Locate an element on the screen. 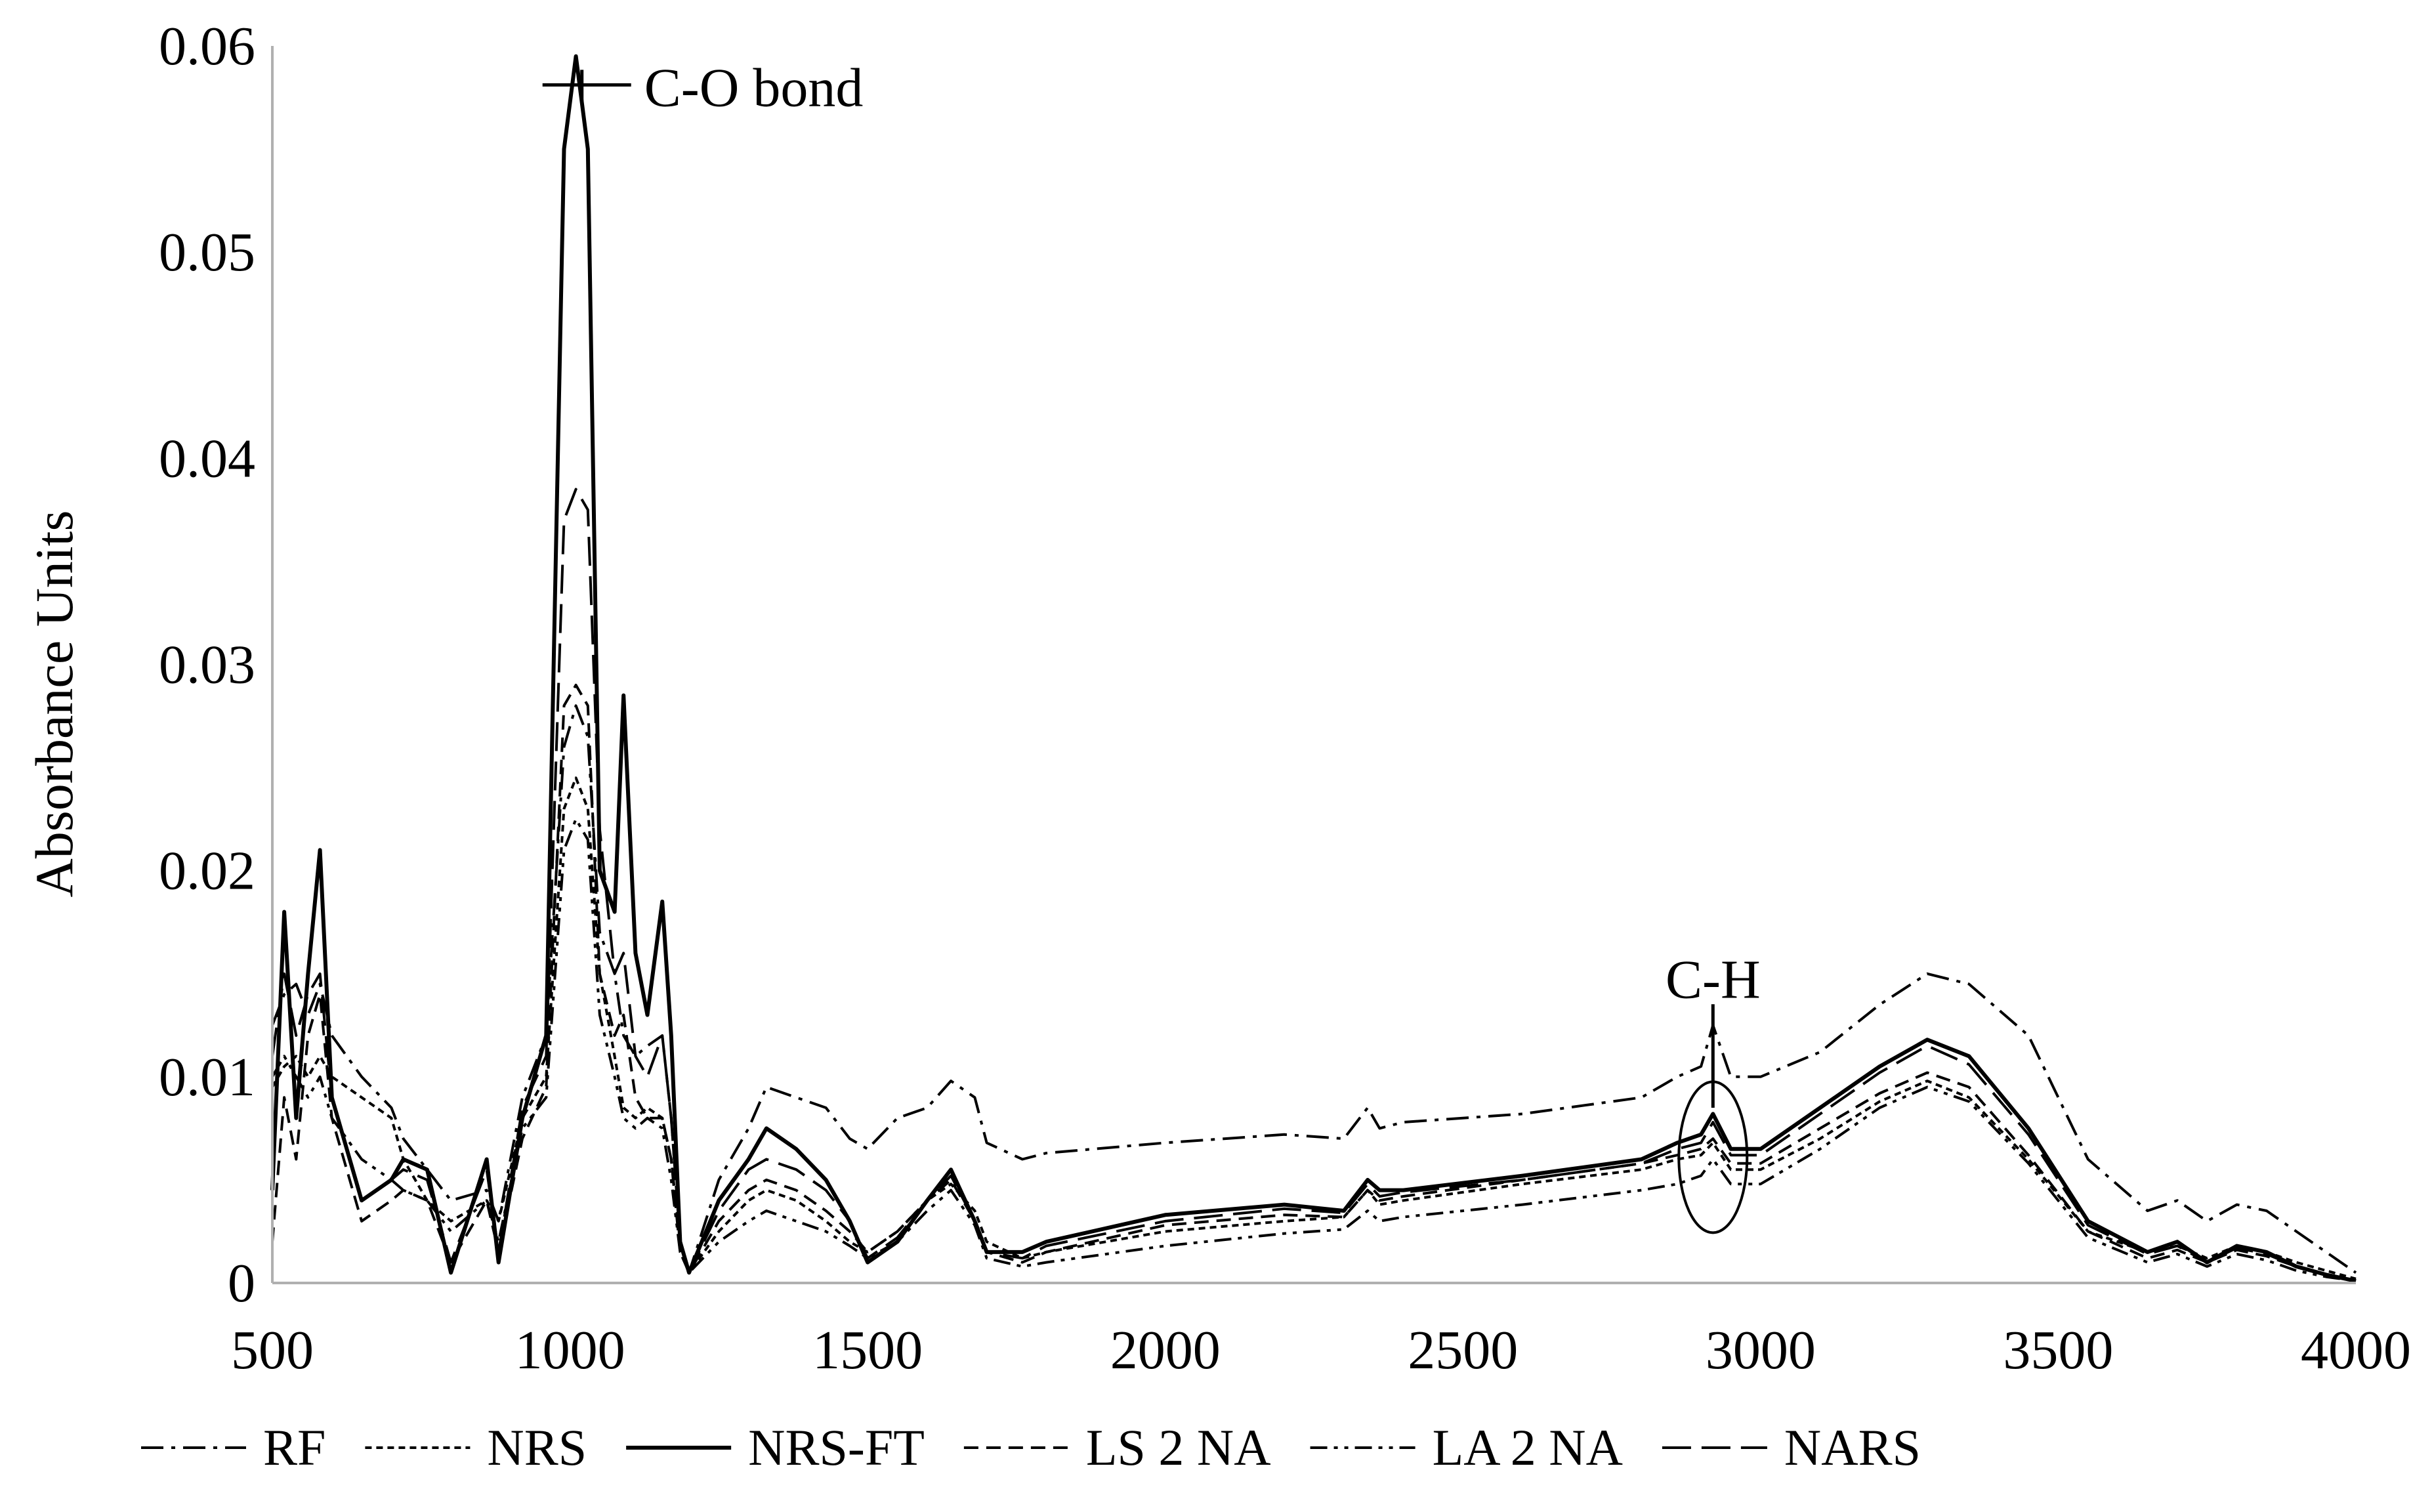 The height and width of the screenshot is (1512, 2432). x-tick-label: 1500 is located at coordinates (867, 1350).